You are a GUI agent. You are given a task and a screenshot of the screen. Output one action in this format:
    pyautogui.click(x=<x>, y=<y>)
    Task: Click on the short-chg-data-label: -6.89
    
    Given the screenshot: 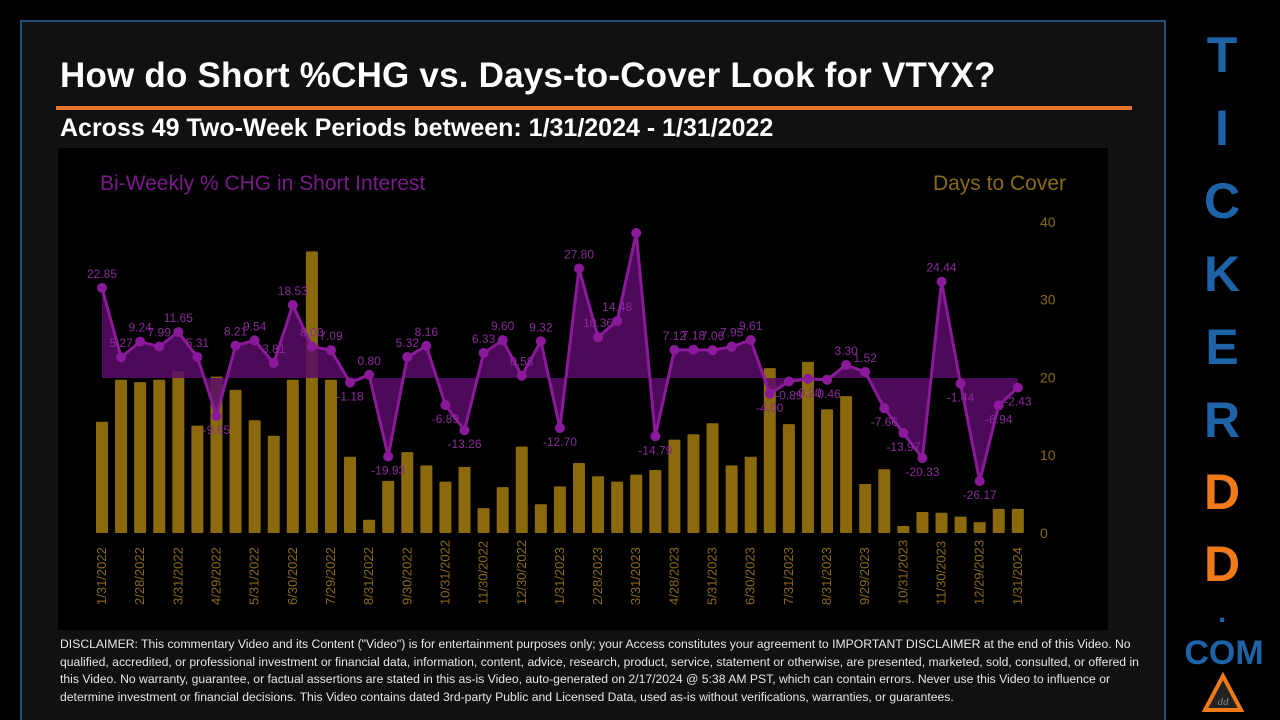 What is the action you would take?
    pyautogui.click(x=446, y=419)
    